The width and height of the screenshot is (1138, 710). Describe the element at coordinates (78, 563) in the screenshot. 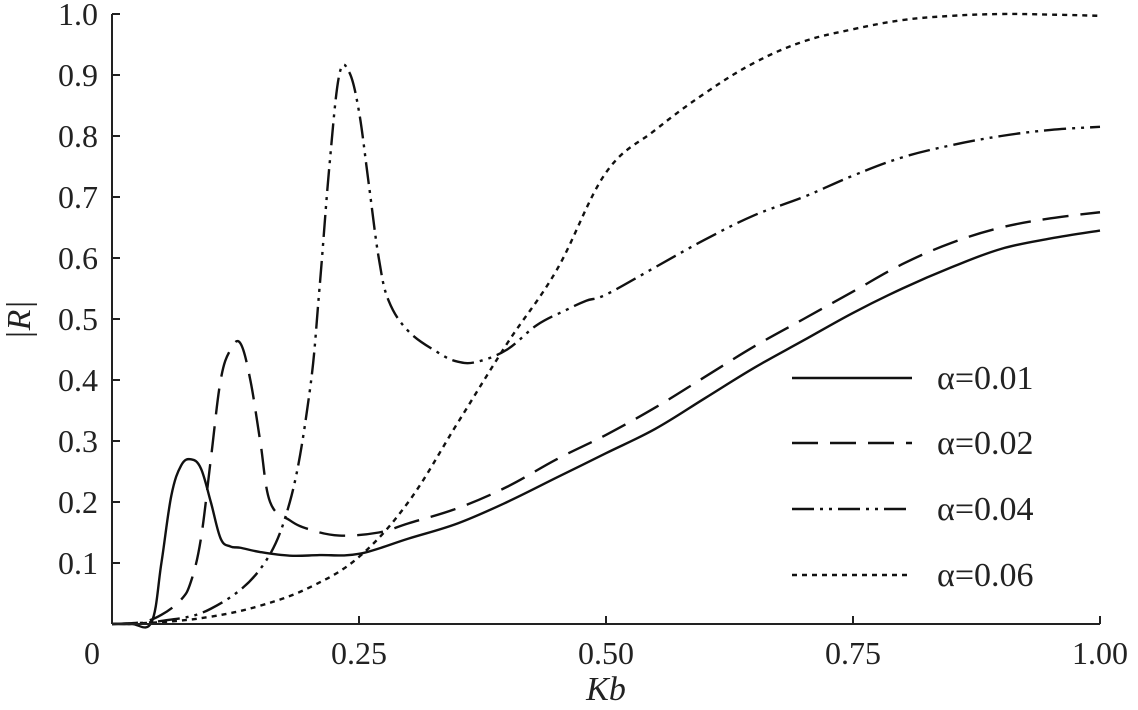

I see `y-tick-label: 0.1` at that location.